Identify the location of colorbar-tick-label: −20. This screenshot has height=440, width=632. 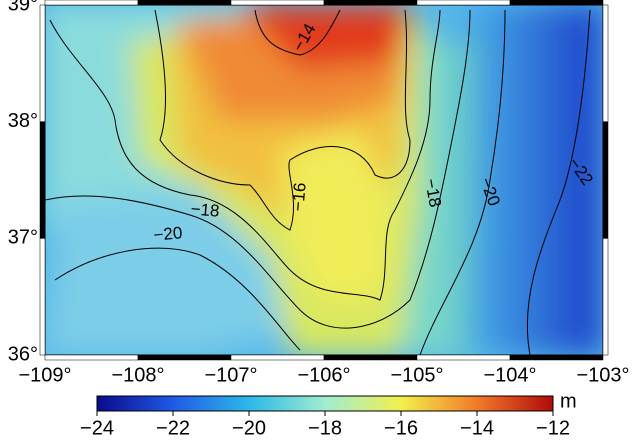
(249, 428).